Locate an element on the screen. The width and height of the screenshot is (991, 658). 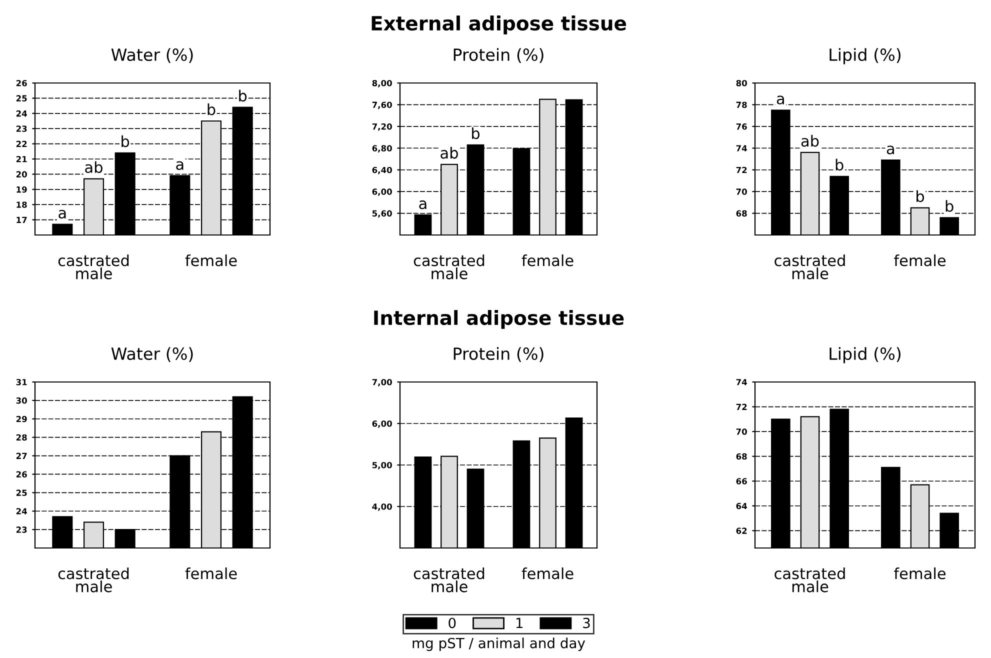
y-tick-label: 20 is located at coordinates (21, 174).